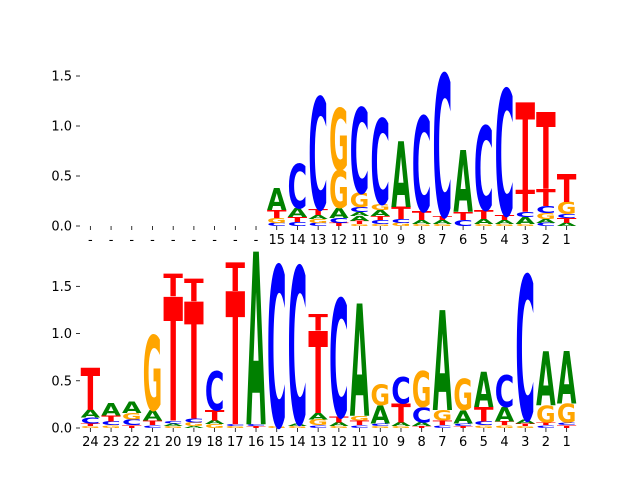 Image resolution: width=640 pixels, height=480 pixels. Describe the element at coordinates (173, 442) in the screenshot. I see `x-tick-label: 20` at that location.